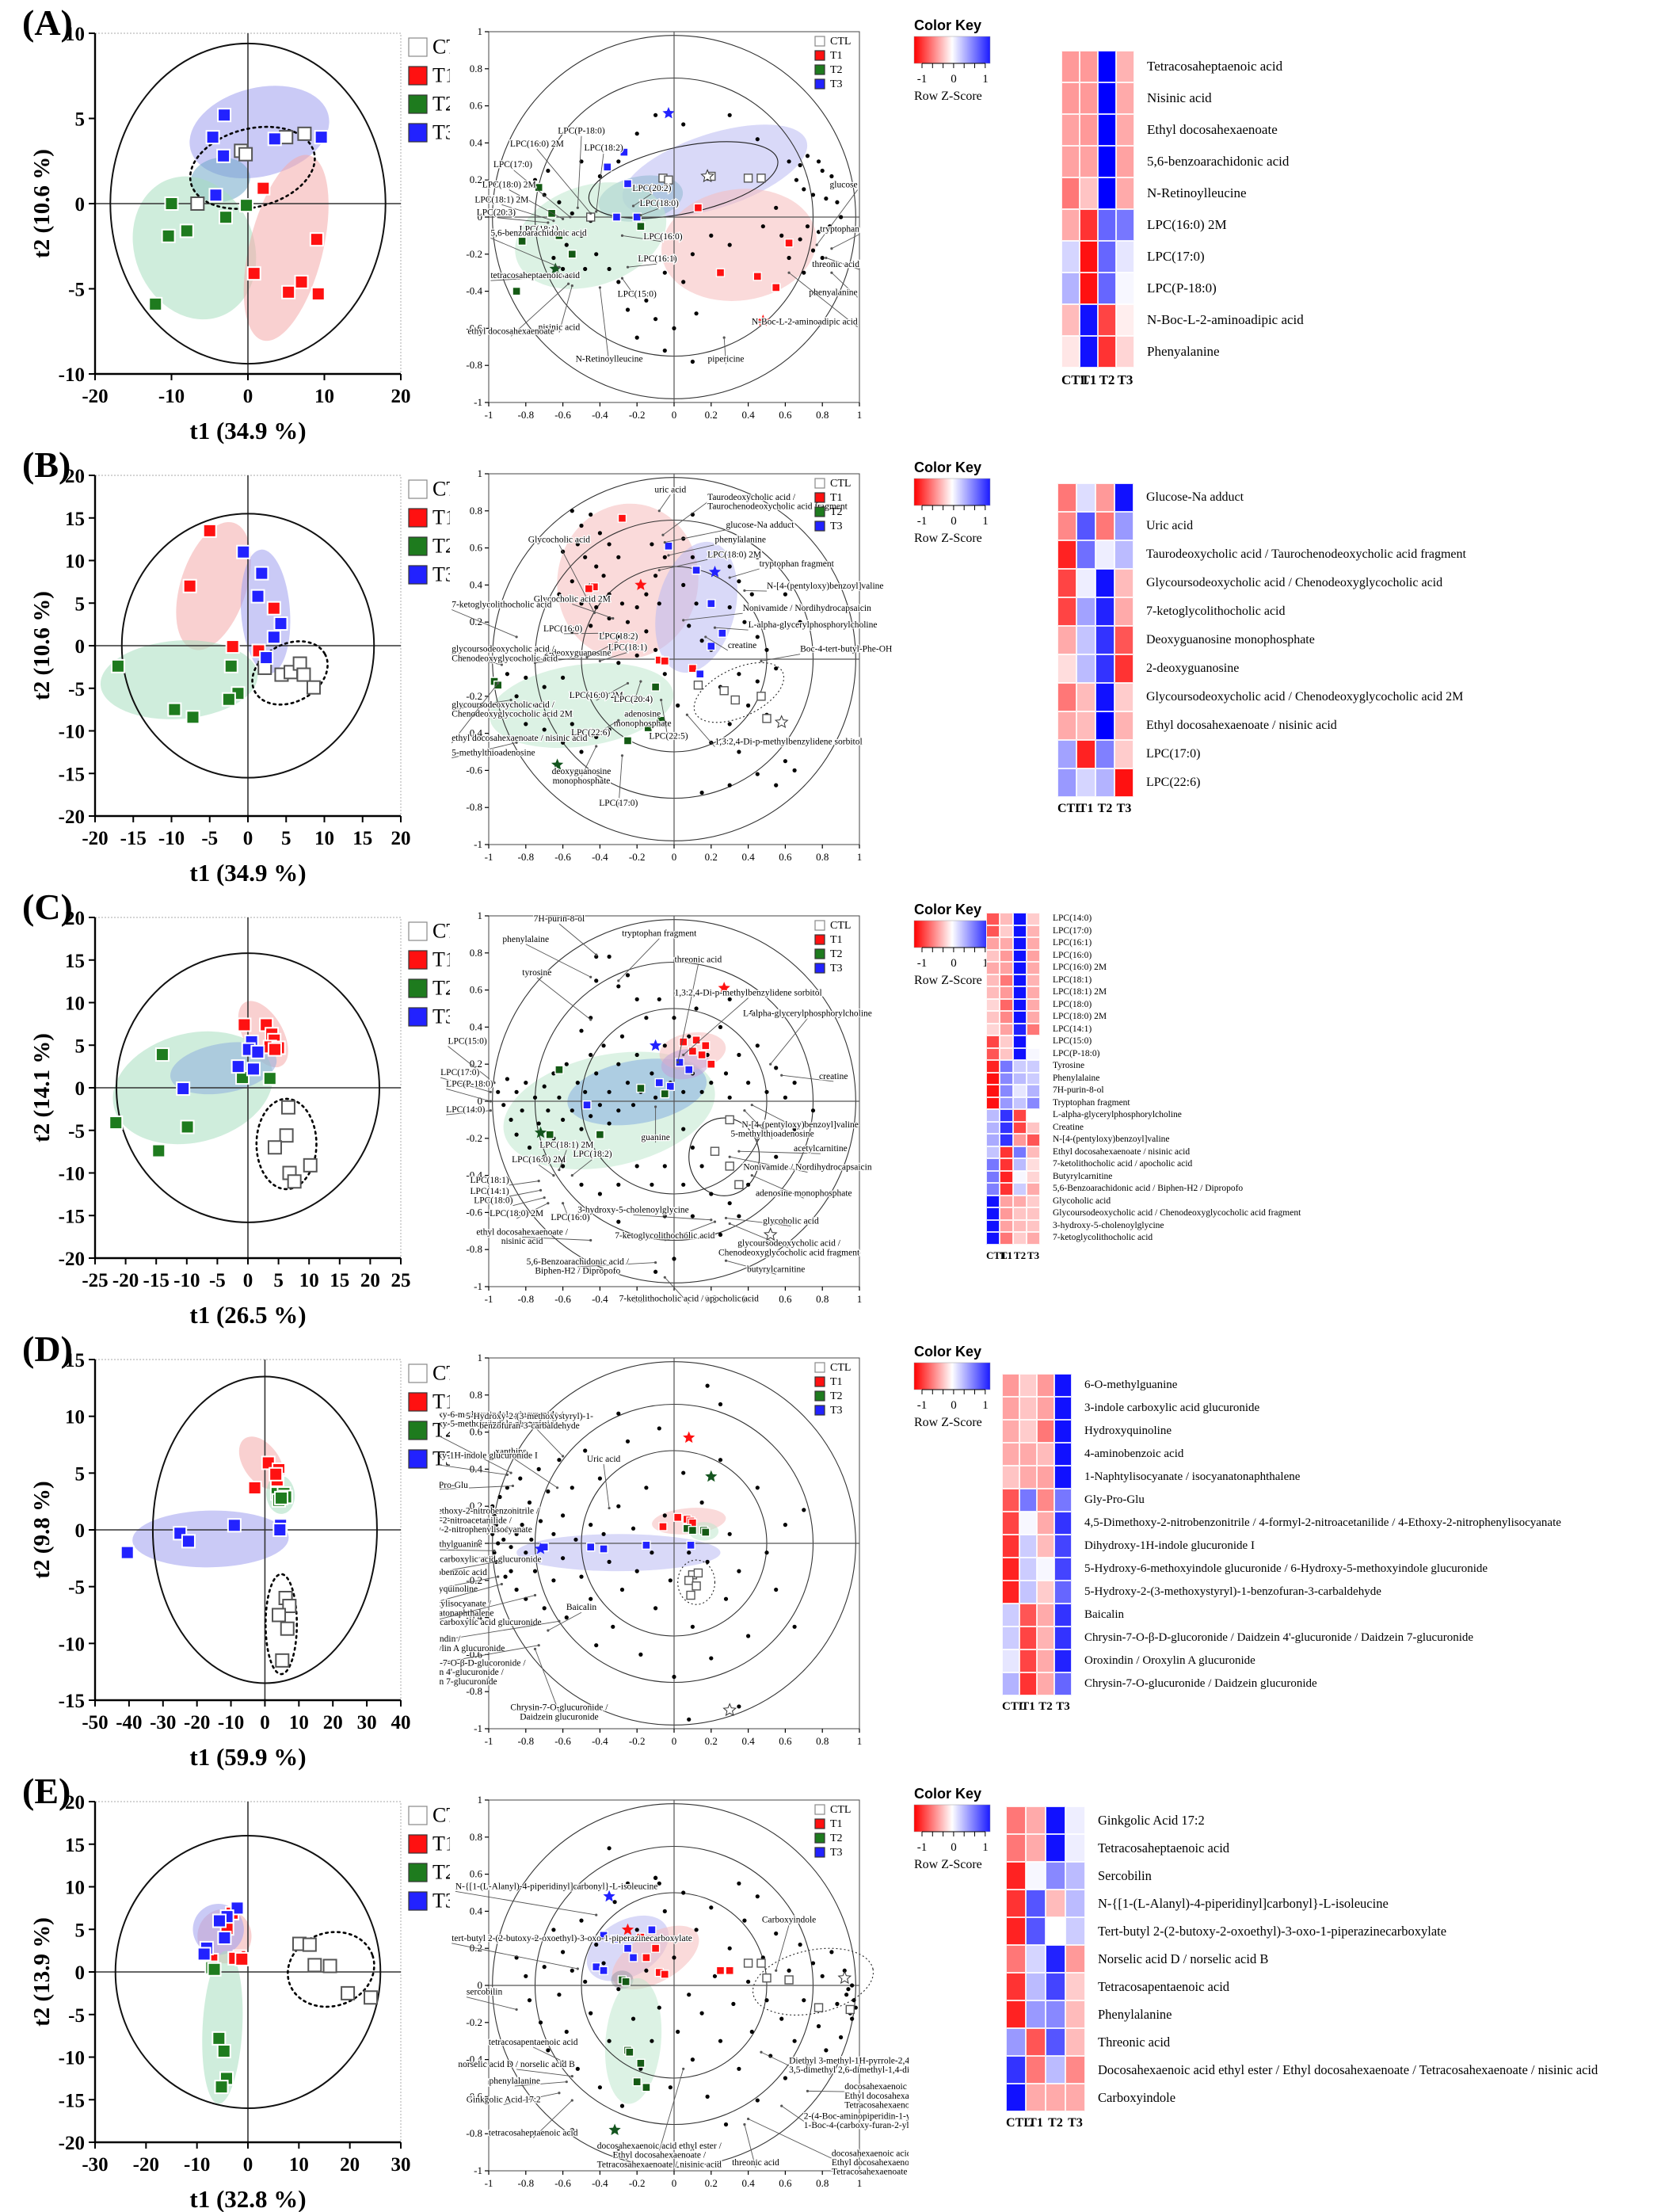  What do you see at coordinates (1076, 1078) in the screenshot?
I see `heatmap-row-label: Phenylalaine` at bounding box center [1076, 1078].